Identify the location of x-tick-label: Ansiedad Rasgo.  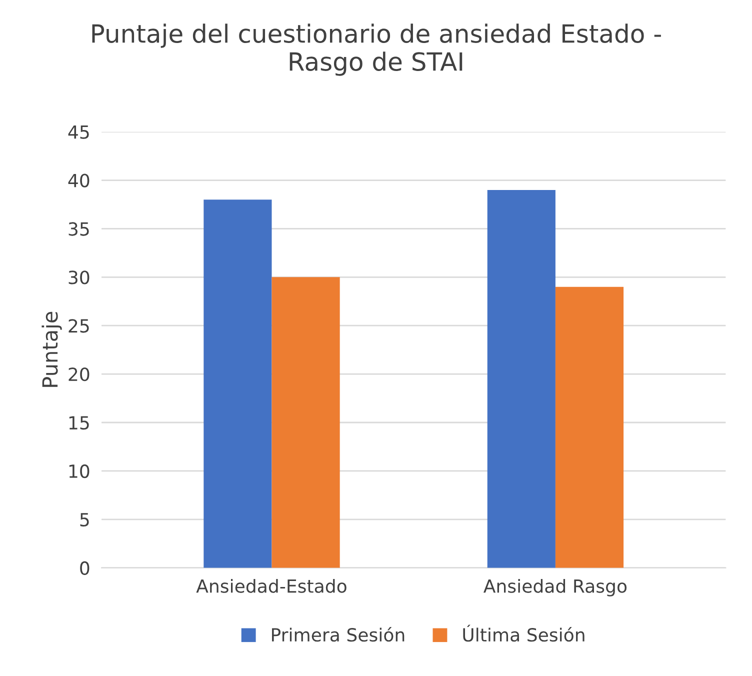
(555, 587).